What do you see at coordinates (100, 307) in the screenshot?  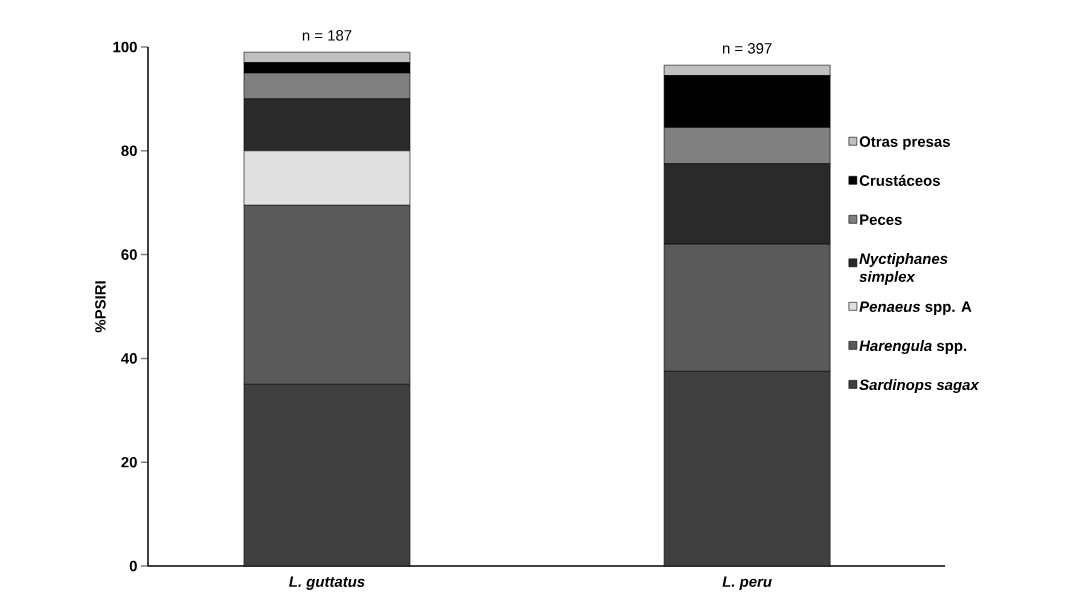 I see `y-axis-title: %PSIRI` at bounding box center [100, 307].